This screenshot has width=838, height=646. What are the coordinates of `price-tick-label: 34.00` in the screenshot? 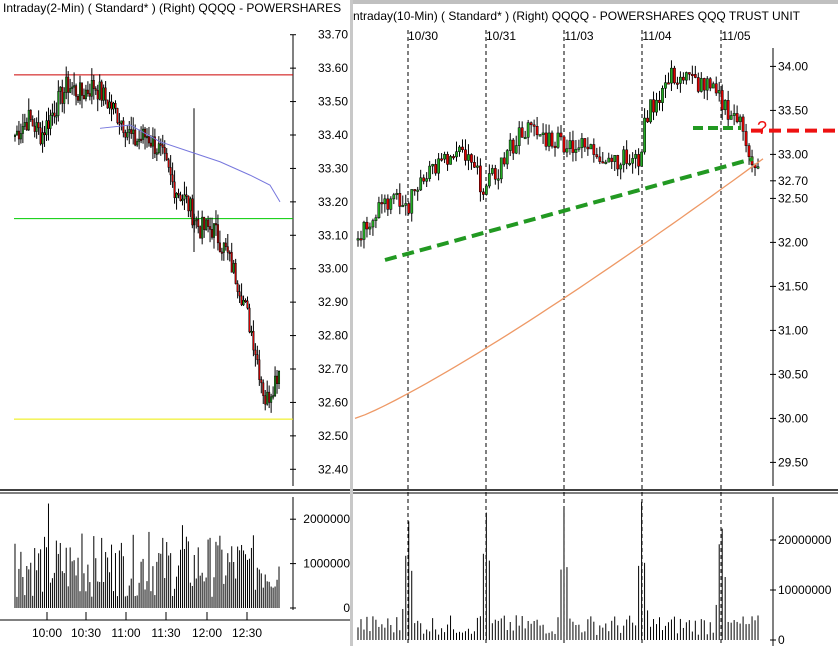 It's located at (793, 66).